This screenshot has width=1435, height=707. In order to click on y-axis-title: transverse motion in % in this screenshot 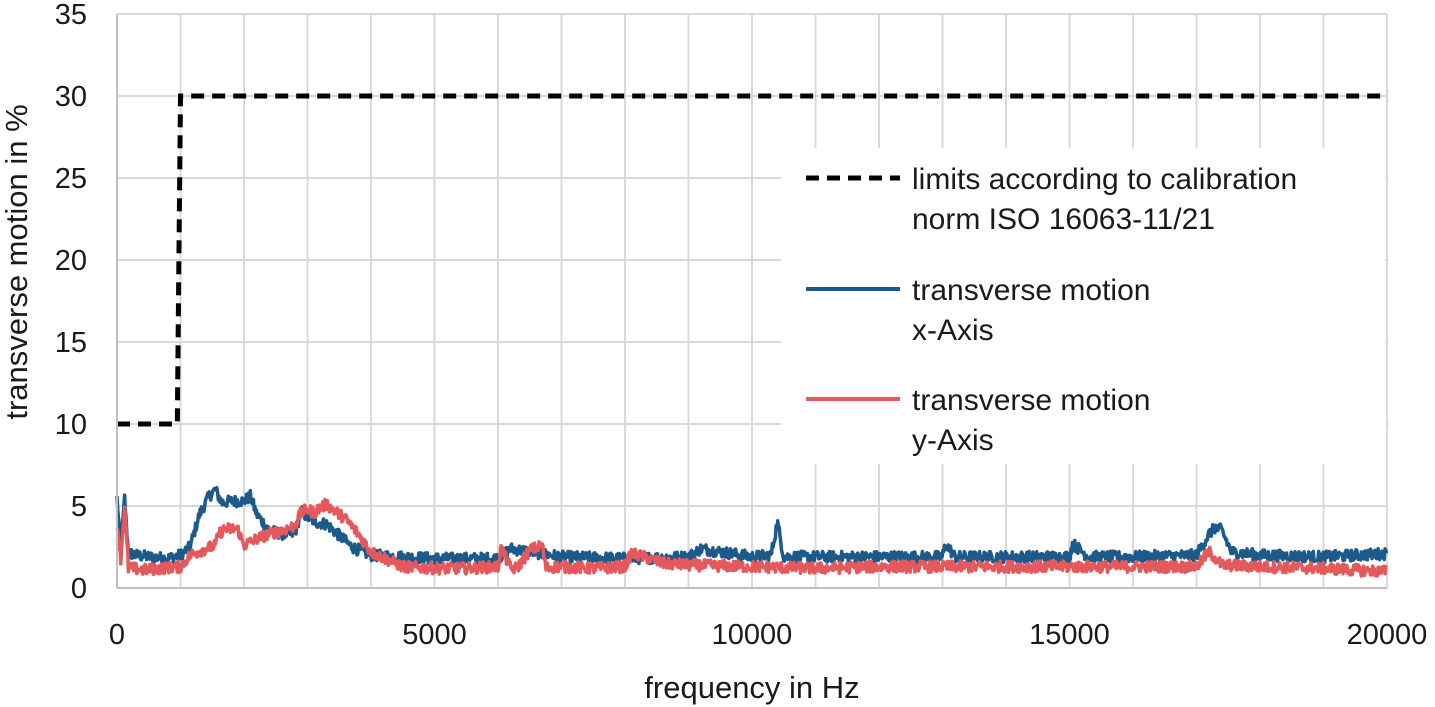, I will do `click(17, 261)`.